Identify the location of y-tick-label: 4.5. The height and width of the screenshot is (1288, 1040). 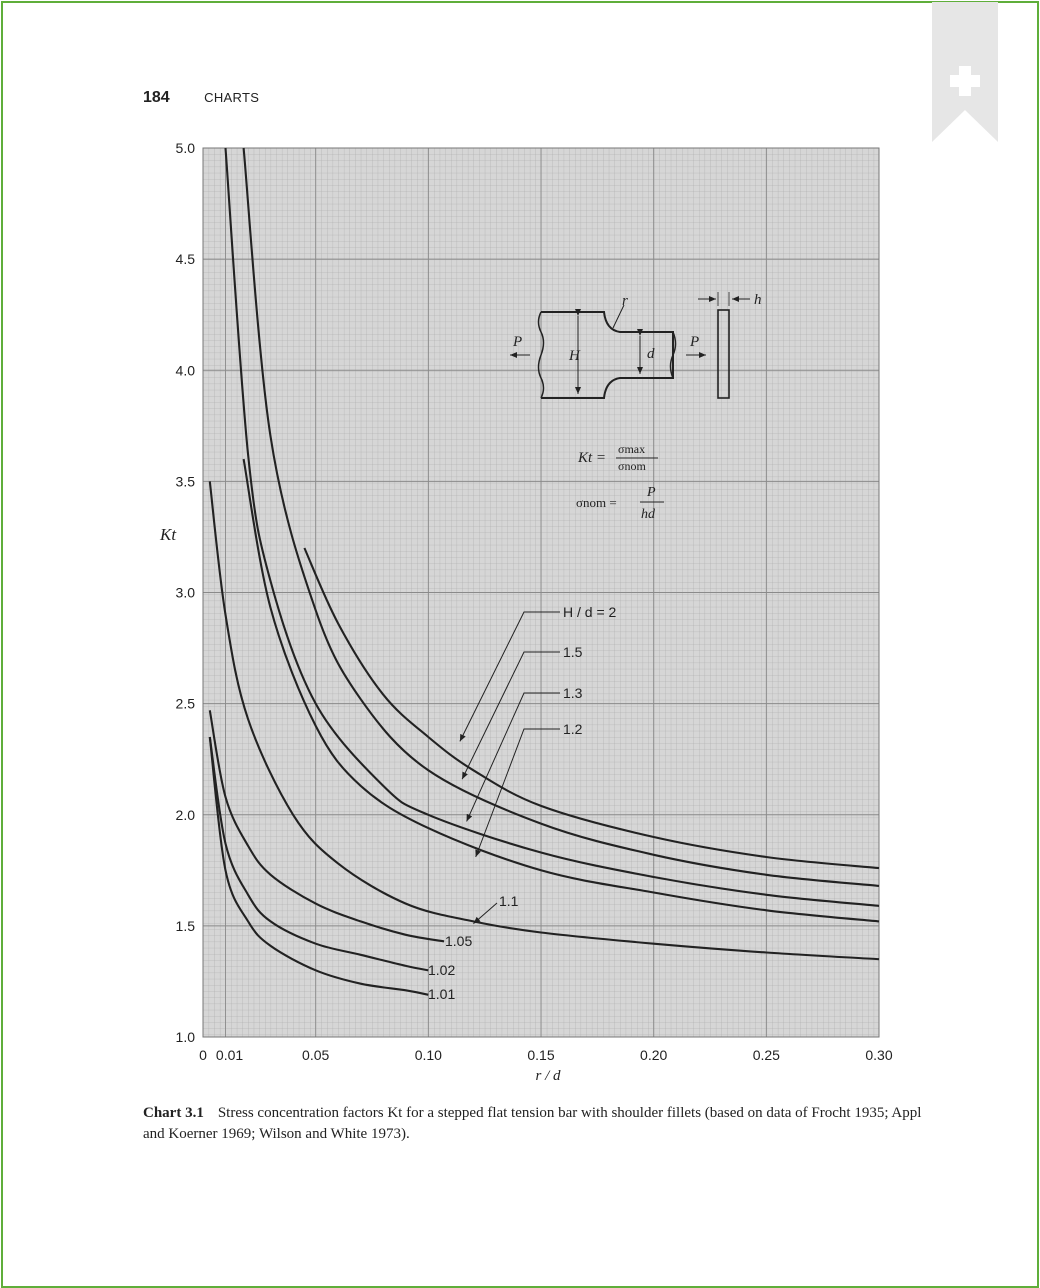
(186, 259).